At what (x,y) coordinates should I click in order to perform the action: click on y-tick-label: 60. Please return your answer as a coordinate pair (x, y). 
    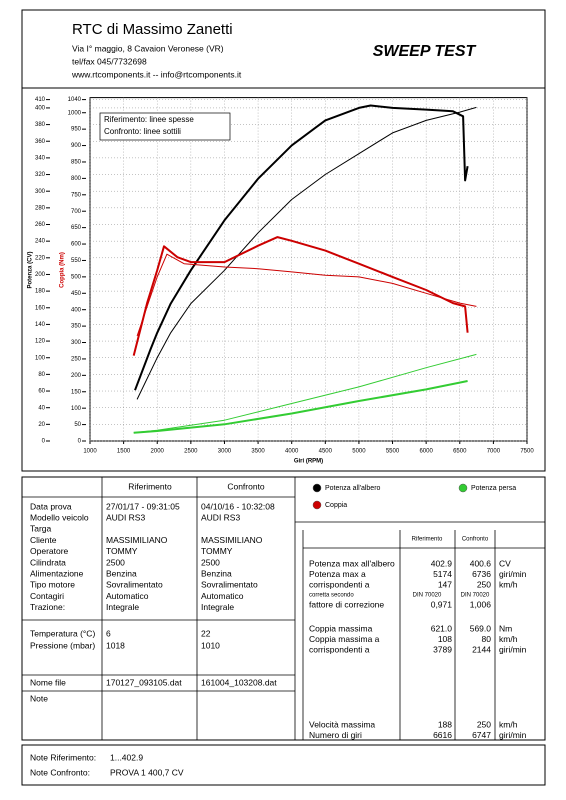
    Looking at the image, I should click on (41, 392).